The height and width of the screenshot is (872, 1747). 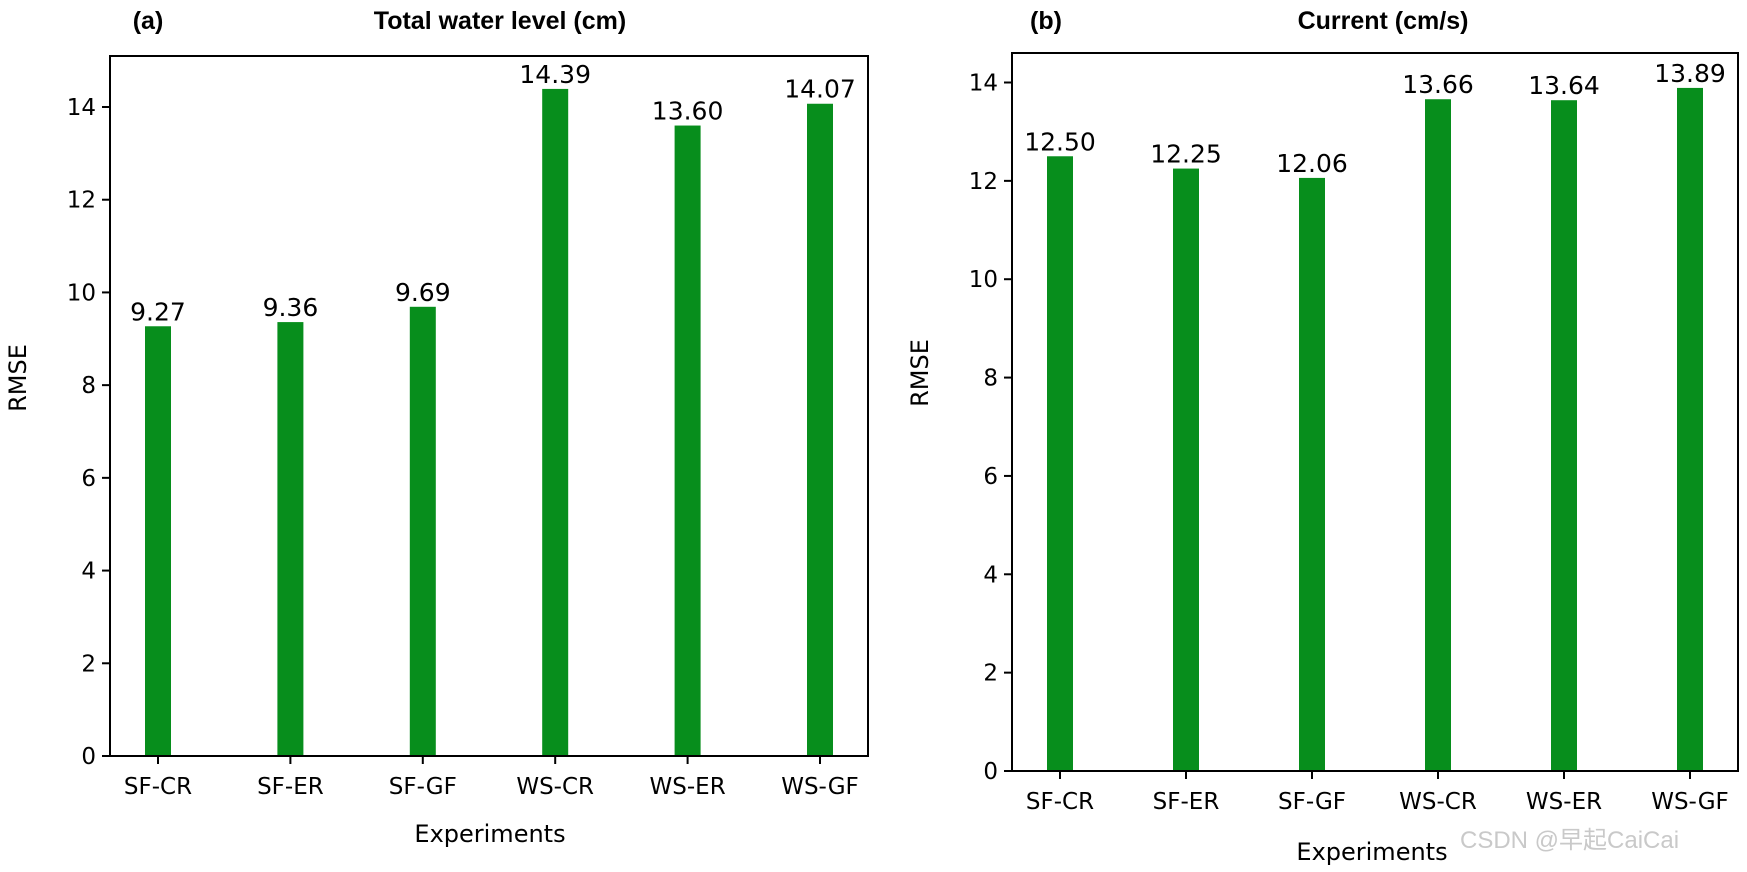 I want to click on data-label: 14.07, so click(x=820, y=89).